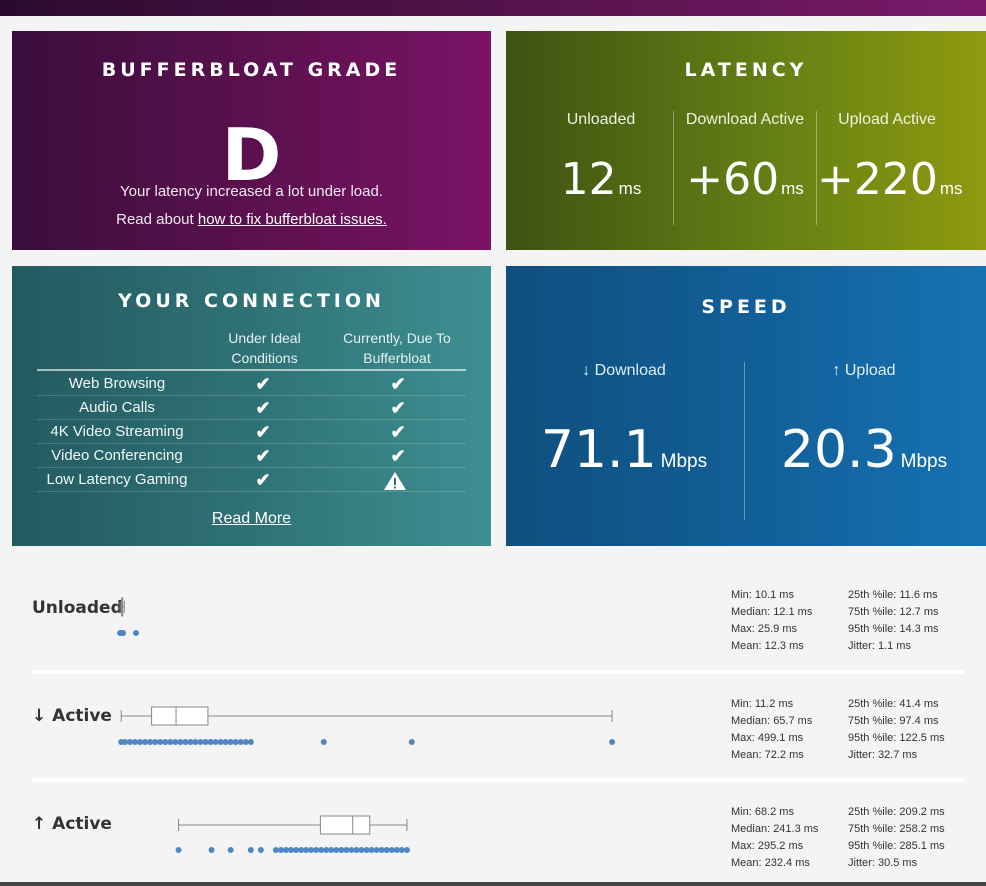 Image resolution: width=986 pixels, height=886 pixels. What do you see at coordinates (264, 338) in the screenshot?
I see `ideal-header-line1: Under Ideal` at bounding box center [264, 338].